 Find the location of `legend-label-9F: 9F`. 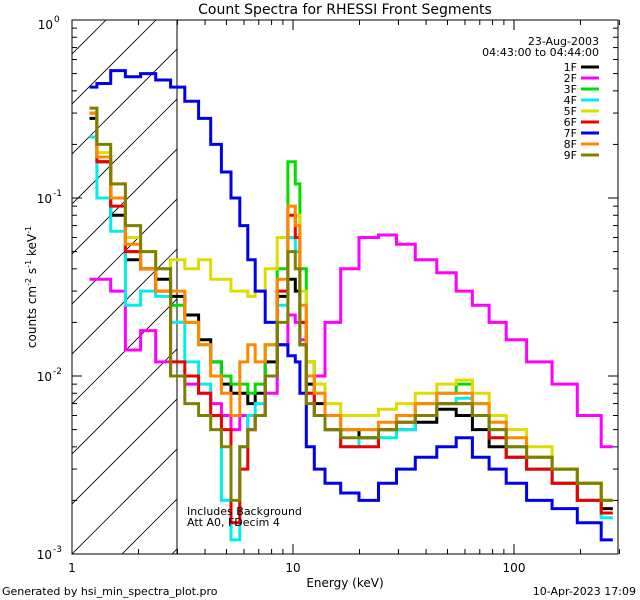

legend-label-9F: 9F is located at coordinates (570, 155).